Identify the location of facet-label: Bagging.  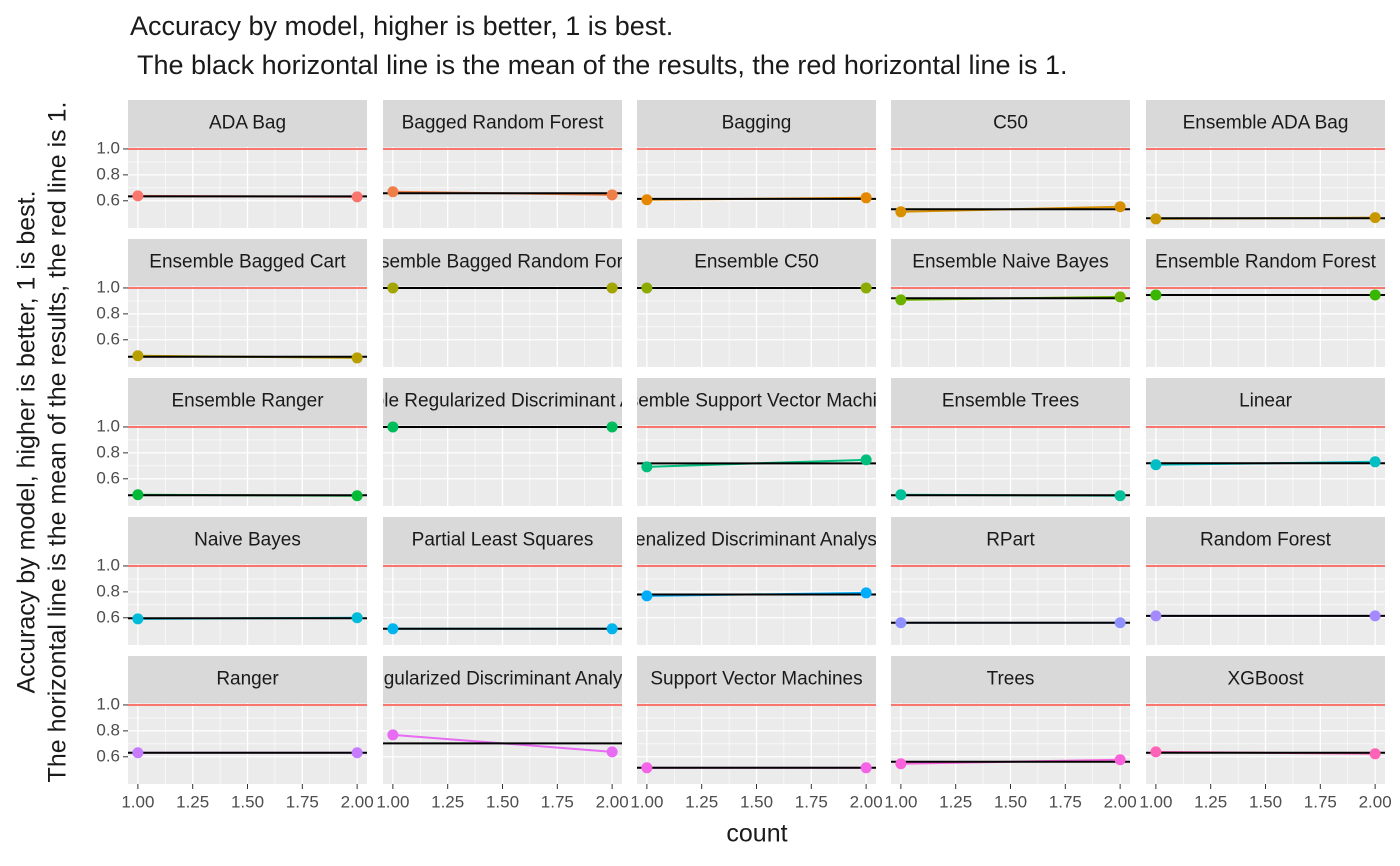
(757, 123).